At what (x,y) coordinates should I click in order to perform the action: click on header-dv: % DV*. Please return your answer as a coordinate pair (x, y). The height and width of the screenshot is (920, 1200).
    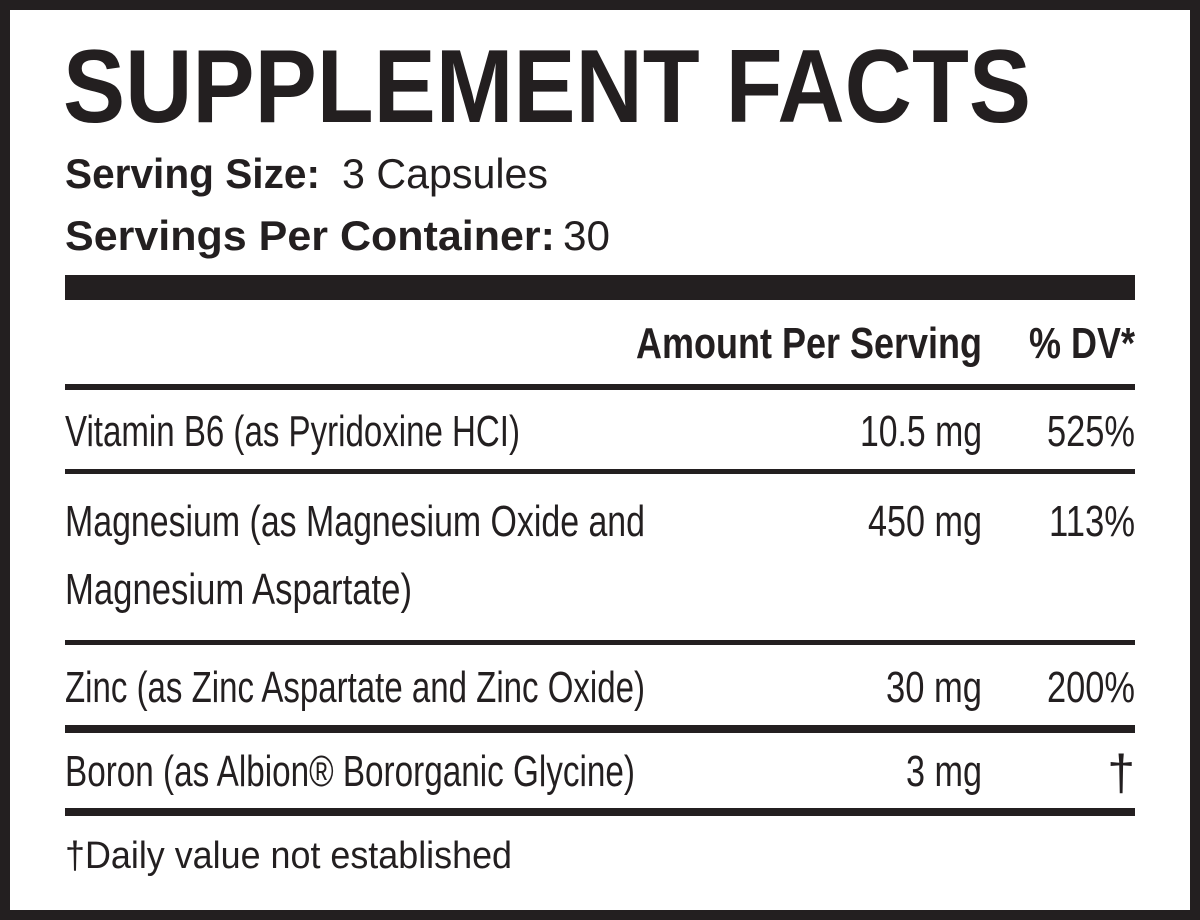
    Looking at the image, I should click on (1082, 343).